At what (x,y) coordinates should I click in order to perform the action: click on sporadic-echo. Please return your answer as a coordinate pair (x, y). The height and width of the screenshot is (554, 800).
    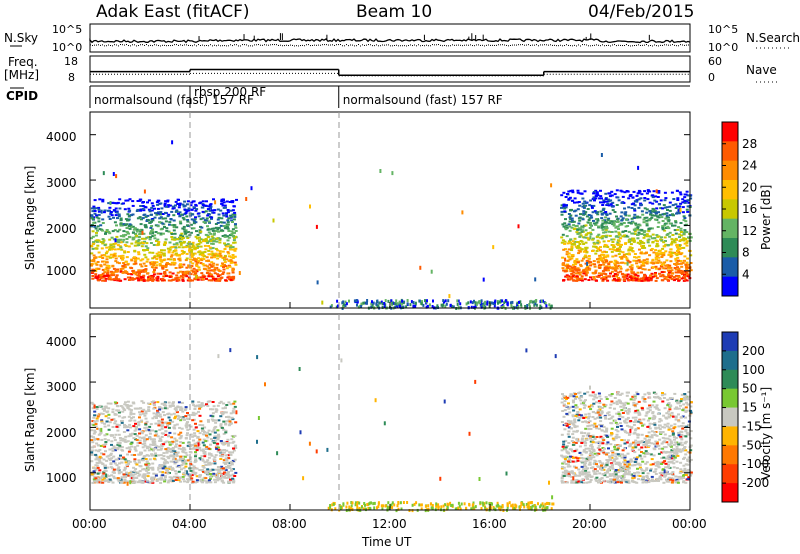
    Looking at the image, I should click on (493, 247).